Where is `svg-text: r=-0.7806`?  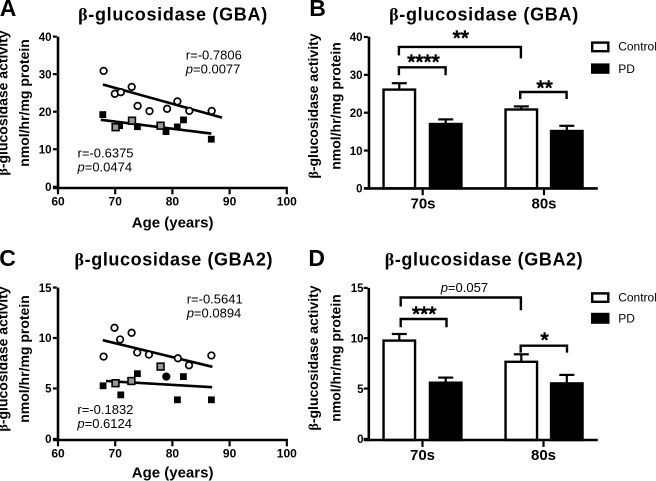
svg-text: r=-0.7806 is located at coordinates (214, 55).